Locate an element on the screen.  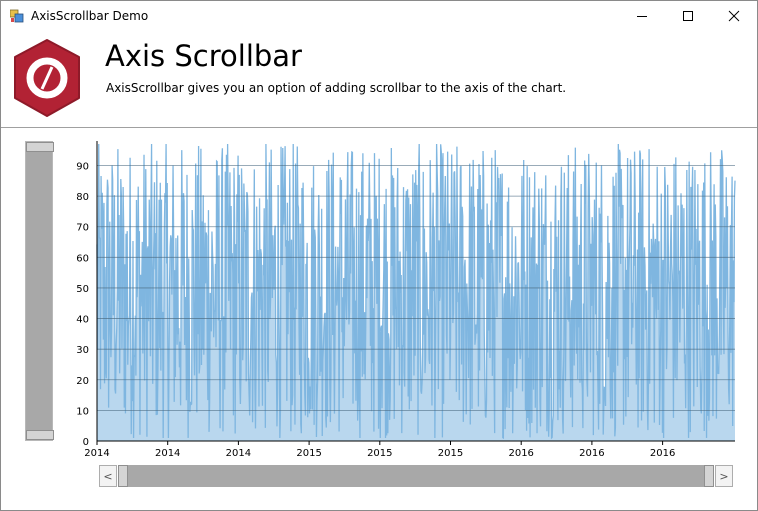
y-tick-label: 70 is located at coordinates (82, 228).